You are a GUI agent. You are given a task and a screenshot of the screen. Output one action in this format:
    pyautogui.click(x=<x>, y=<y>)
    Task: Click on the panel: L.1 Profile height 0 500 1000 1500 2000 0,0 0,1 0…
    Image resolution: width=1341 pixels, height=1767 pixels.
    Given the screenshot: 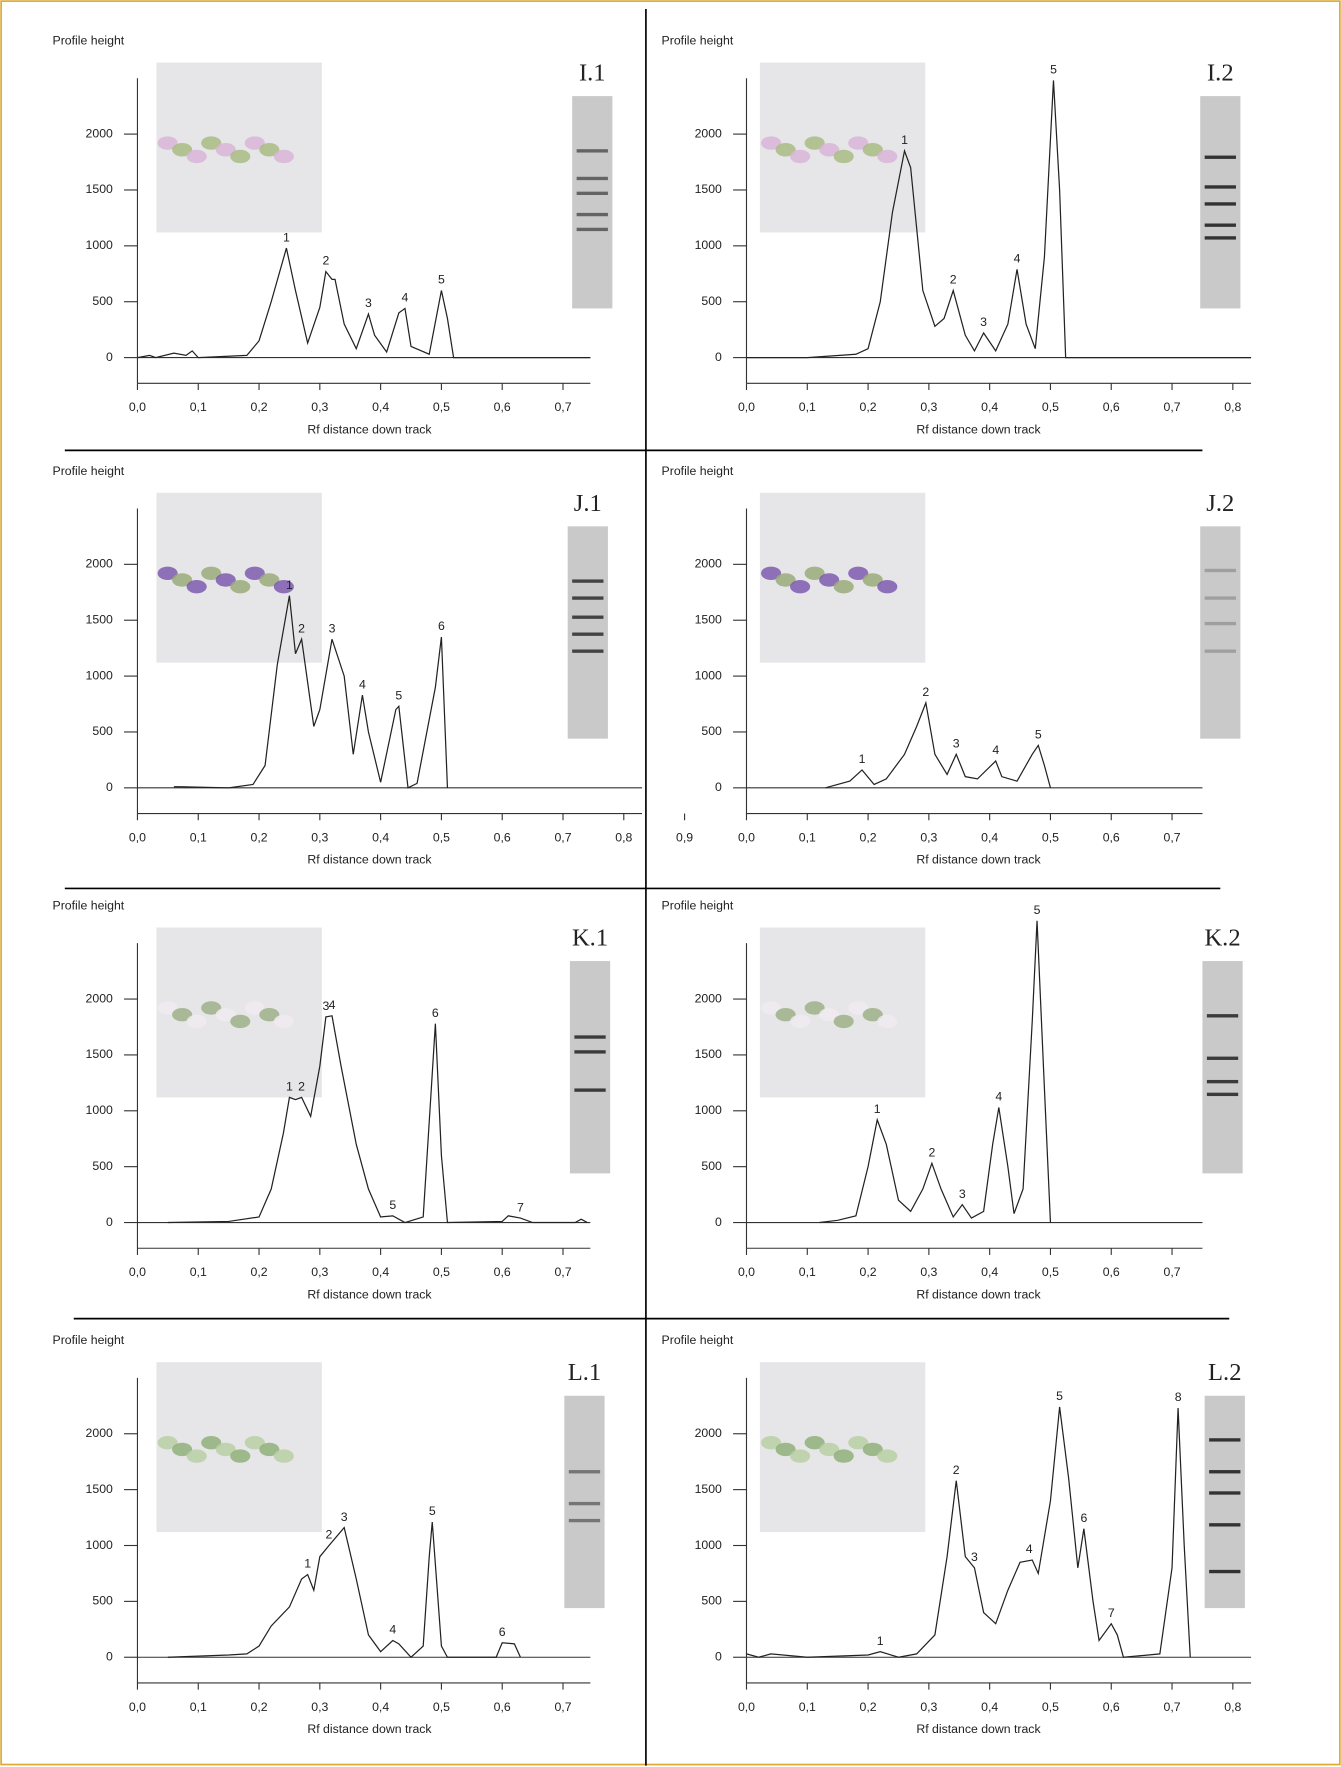 What is the action you would take?
    pyautogui.click(x=329, y=1534)
    